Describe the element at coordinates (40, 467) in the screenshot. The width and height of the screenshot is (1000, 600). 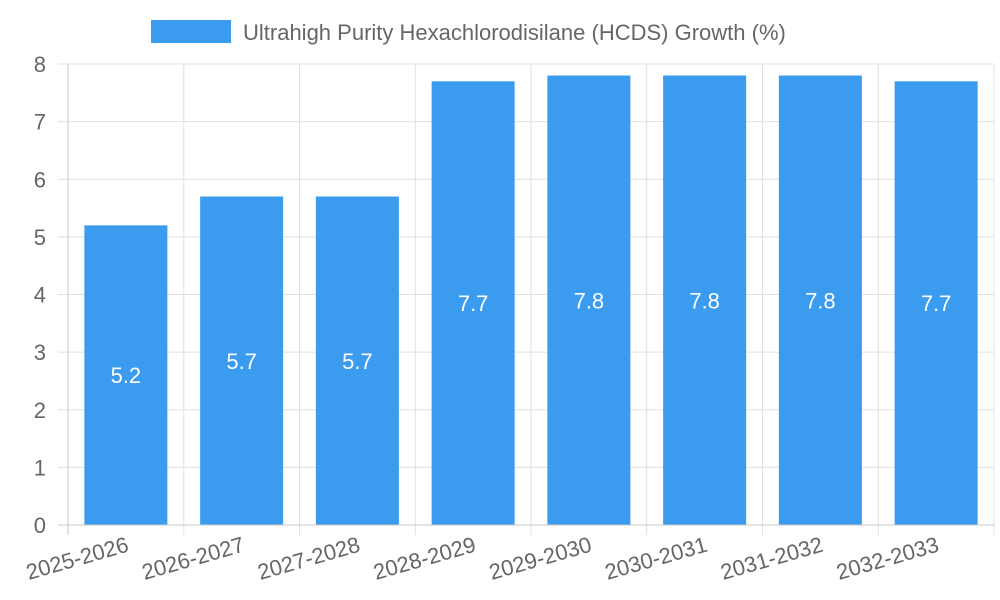
I see `y-tick-label: 1` at that location.